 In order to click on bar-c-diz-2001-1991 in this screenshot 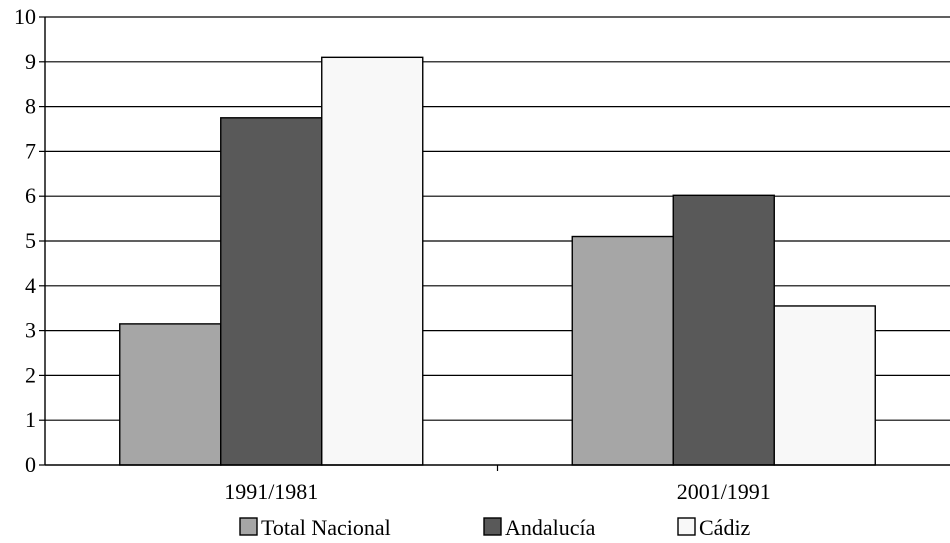, I will do `click(824, 385)`.